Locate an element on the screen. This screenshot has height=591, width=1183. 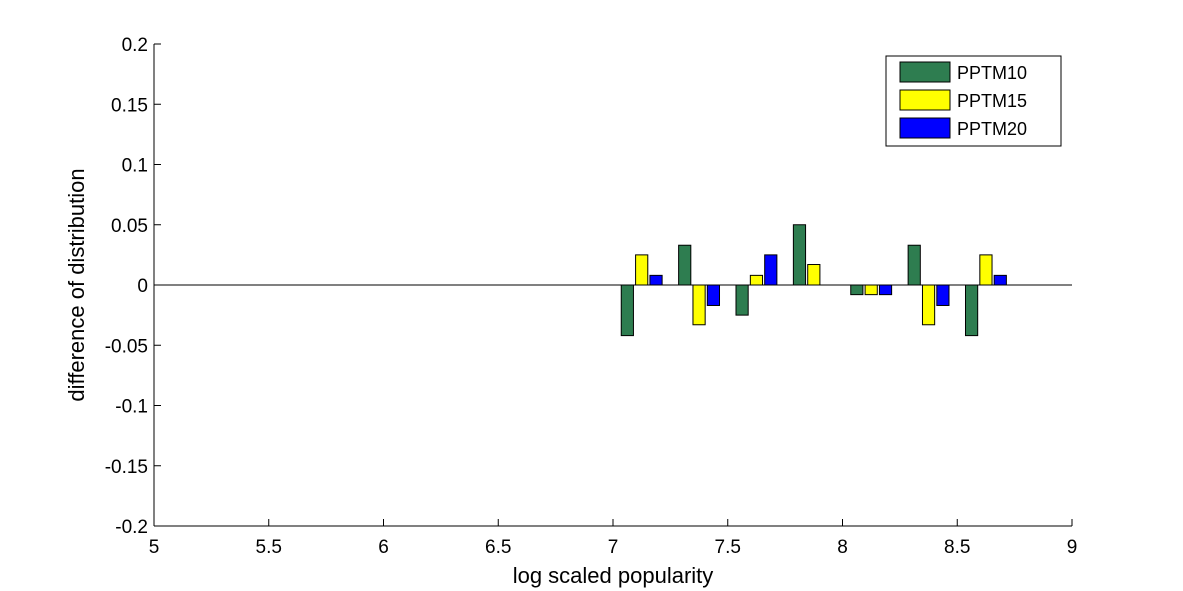
x-axis-label: log scaled popularity is located at coordinates (613, 575).